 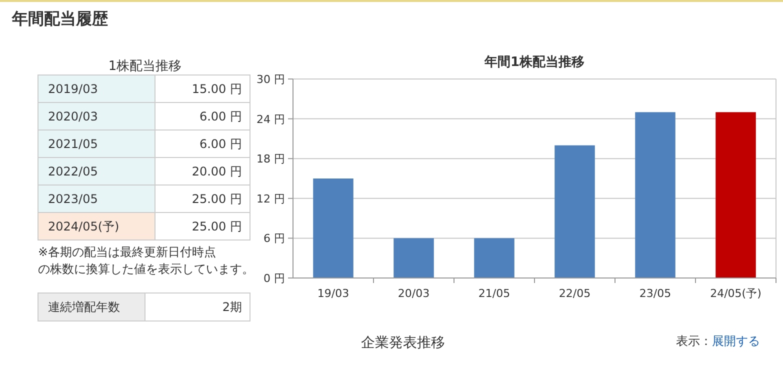 I want to click on x-tick-label: 19/03, so click(x=333, y=293).